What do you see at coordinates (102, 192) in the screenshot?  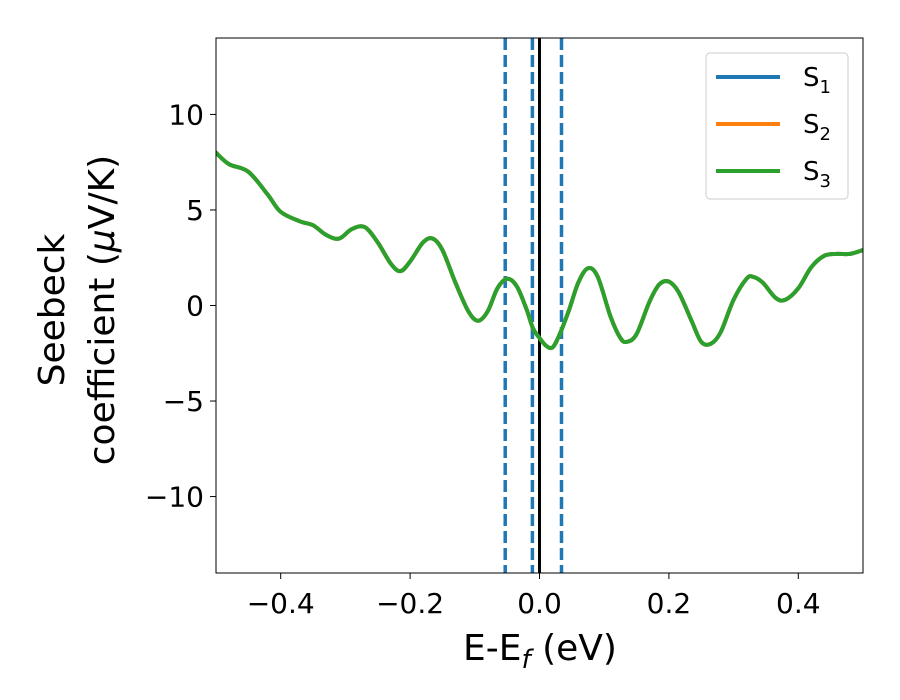 I see `y-axis-label-line2-unit: V/K)` at bounding box center [102, 192].